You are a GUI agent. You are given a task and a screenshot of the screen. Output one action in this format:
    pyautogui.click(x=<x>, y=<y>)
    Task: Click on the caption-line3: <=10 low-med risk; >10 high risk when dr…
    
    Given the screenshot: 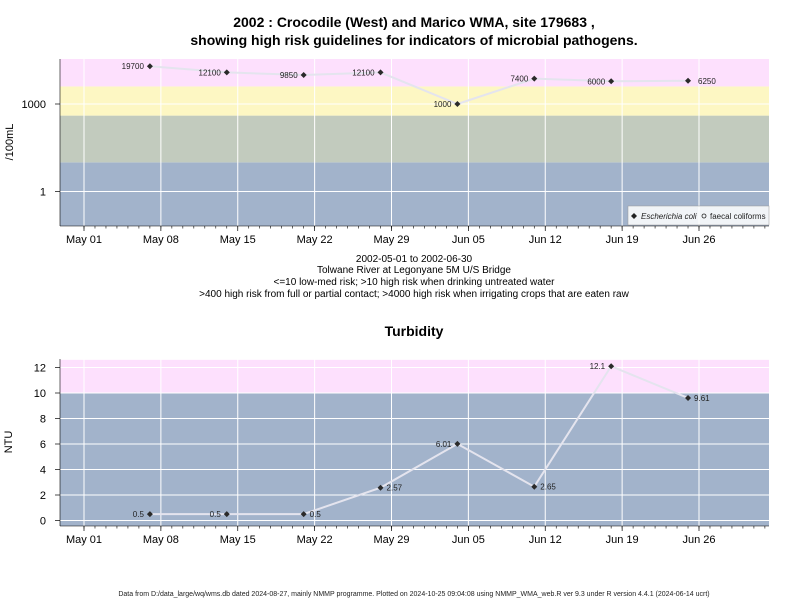 What is the action you would take?
    pyautogui.click(x=415, y=282)
    